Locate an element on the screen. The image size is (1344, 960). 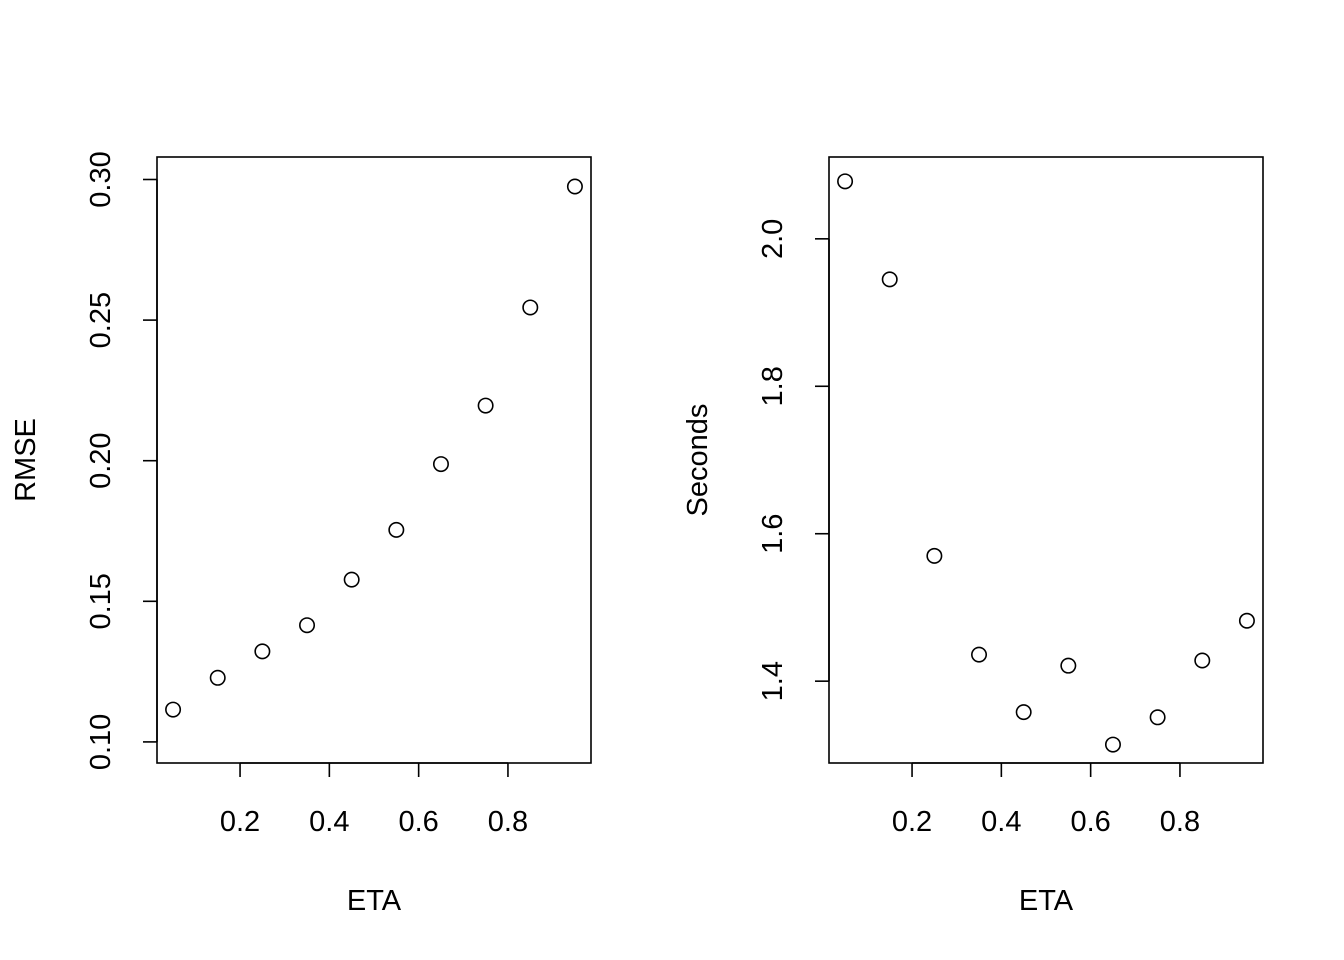
chart-1-x-tick-label: 0.8 is located at coordinates (508, 822).